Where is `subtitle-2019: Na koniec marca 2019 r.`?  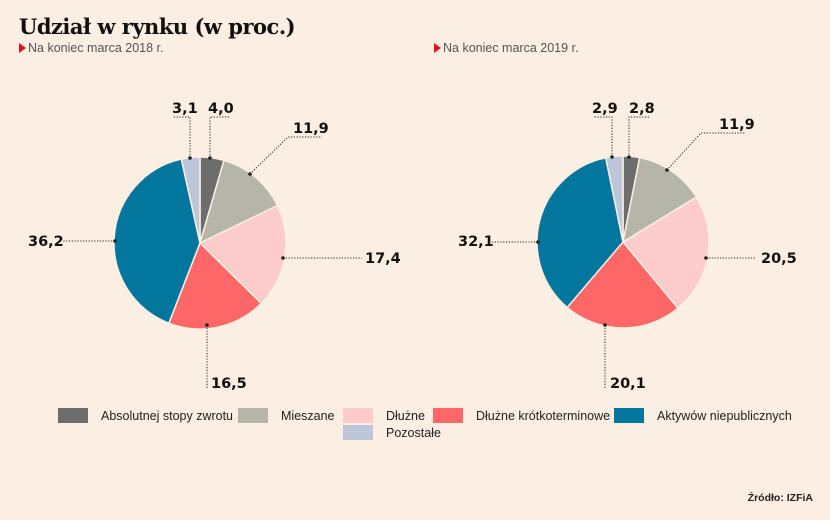 subtitle-2019: Na koniec marca 2019 r. is located at coordinates (506, 48).